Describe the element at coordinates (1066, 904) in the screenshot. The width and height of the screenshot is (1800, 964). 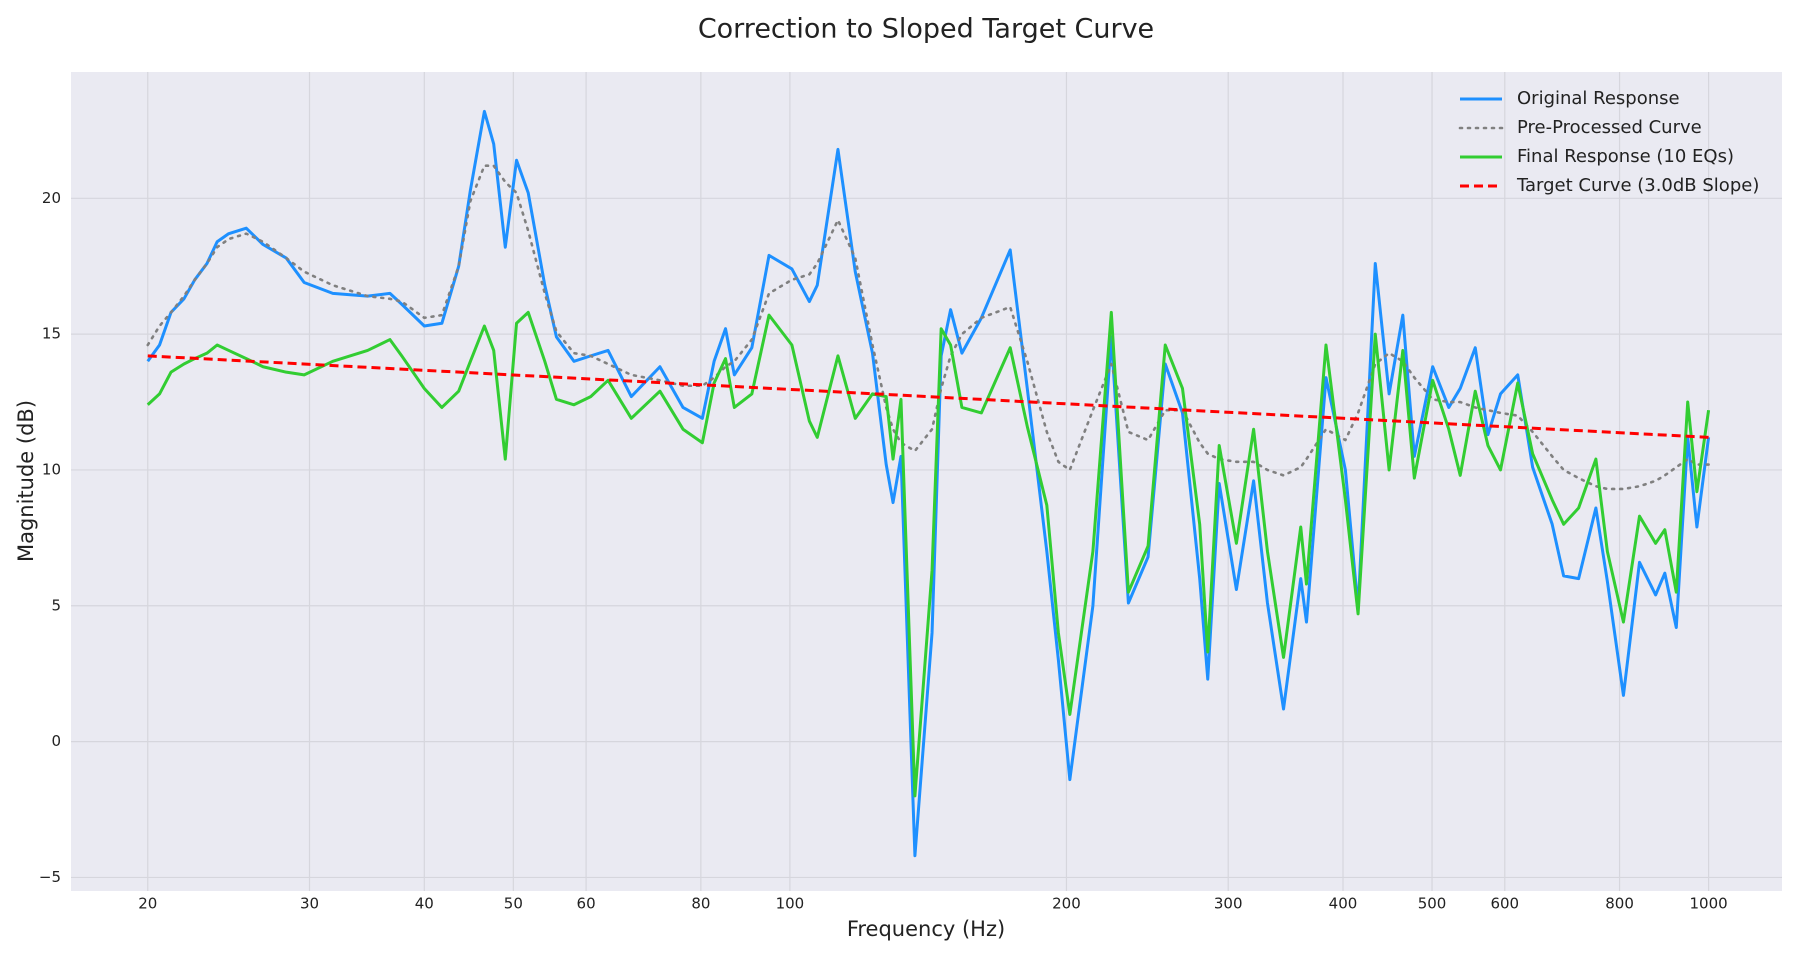
I see `x-tick-label: 200` at that location.